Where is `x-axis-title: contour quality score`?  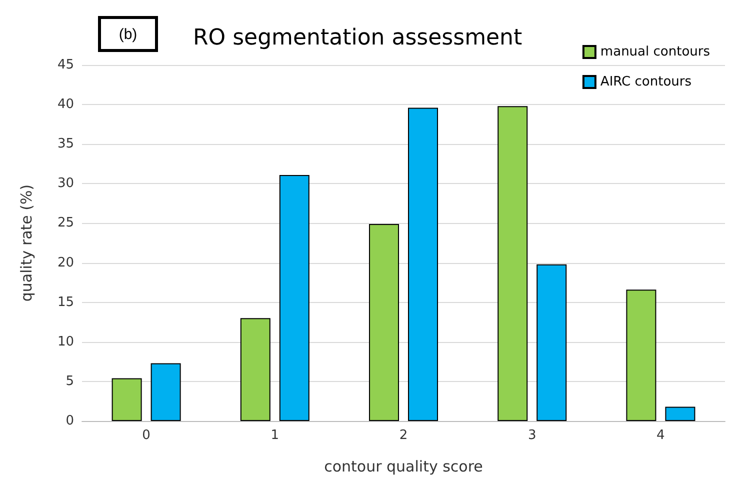 x-axis-title: contour quality score is located at coordinates (403, 467).